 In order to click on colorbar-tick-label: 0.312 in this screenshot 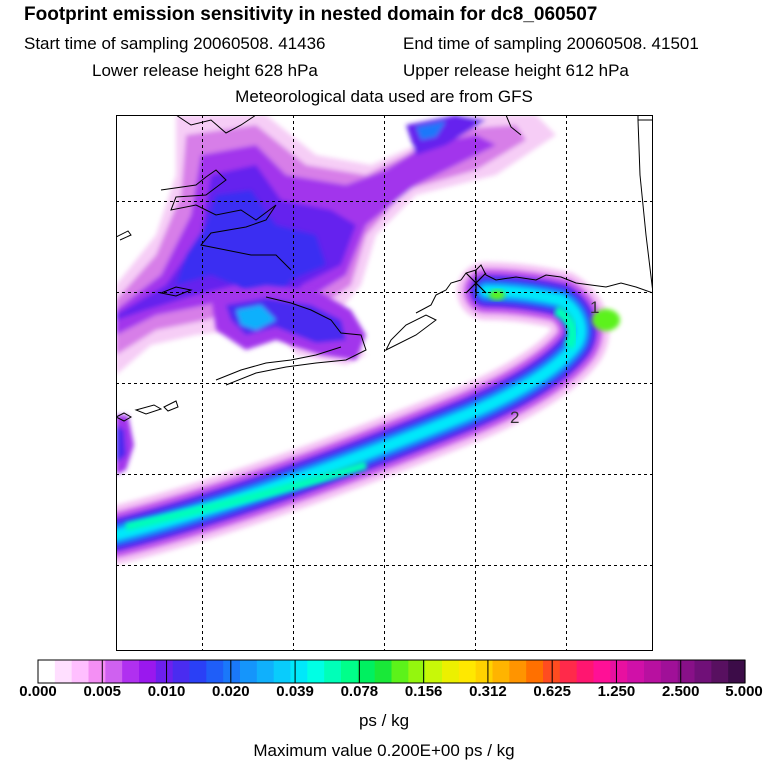, I will do `click(488, 691)`.